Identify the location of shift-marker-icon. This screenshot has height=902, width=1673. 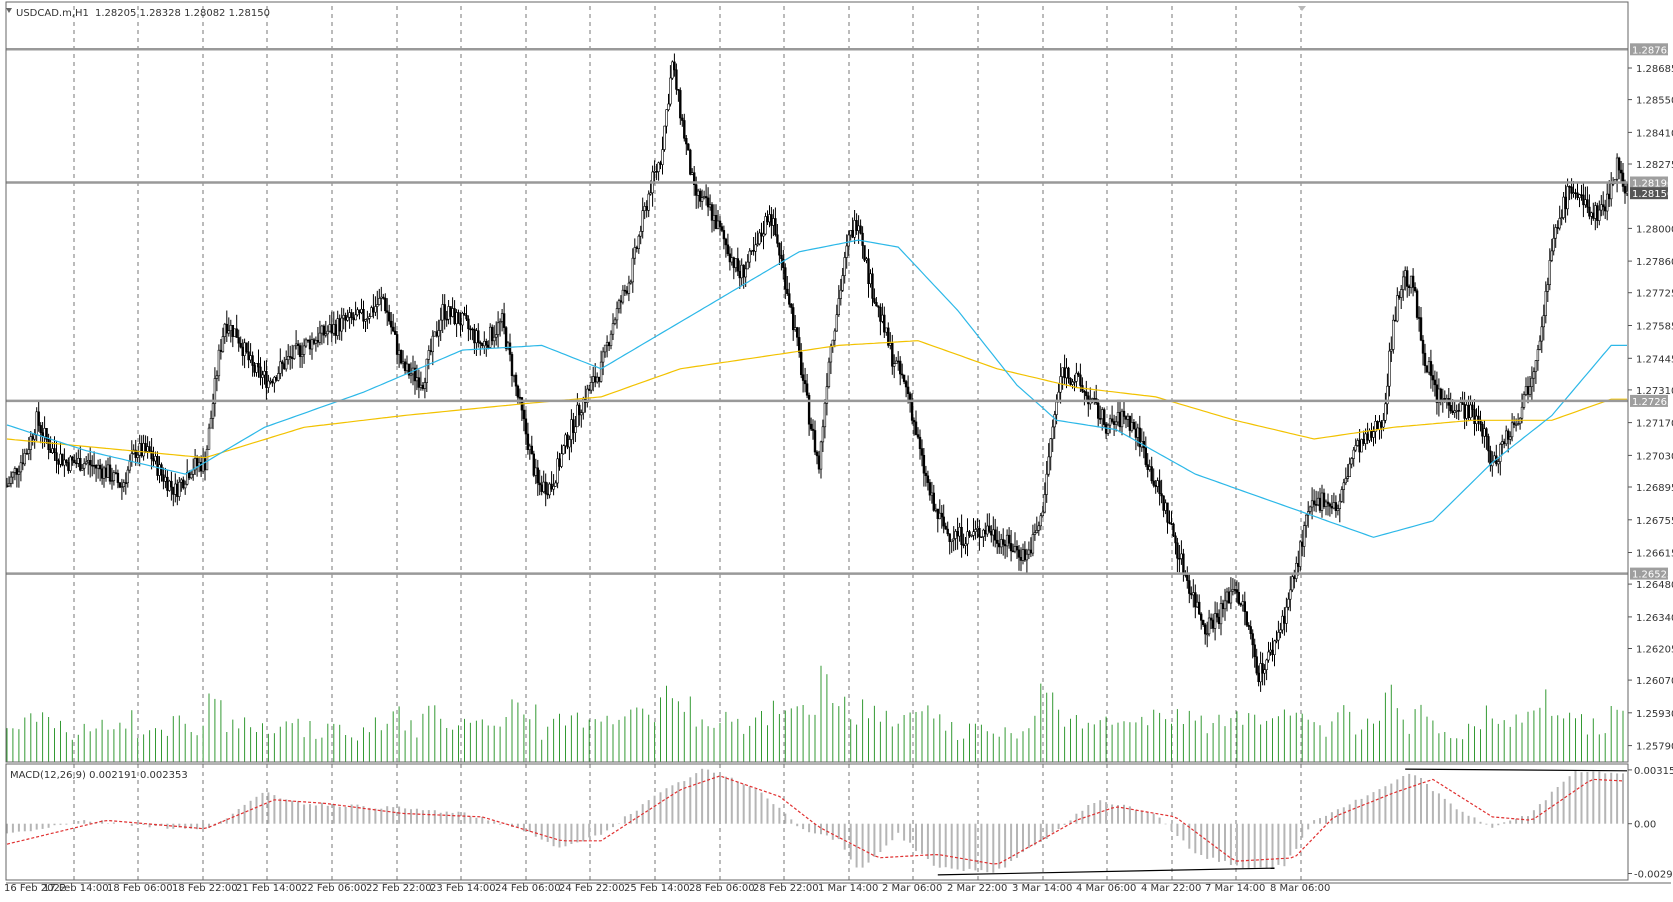
(1302, 8).